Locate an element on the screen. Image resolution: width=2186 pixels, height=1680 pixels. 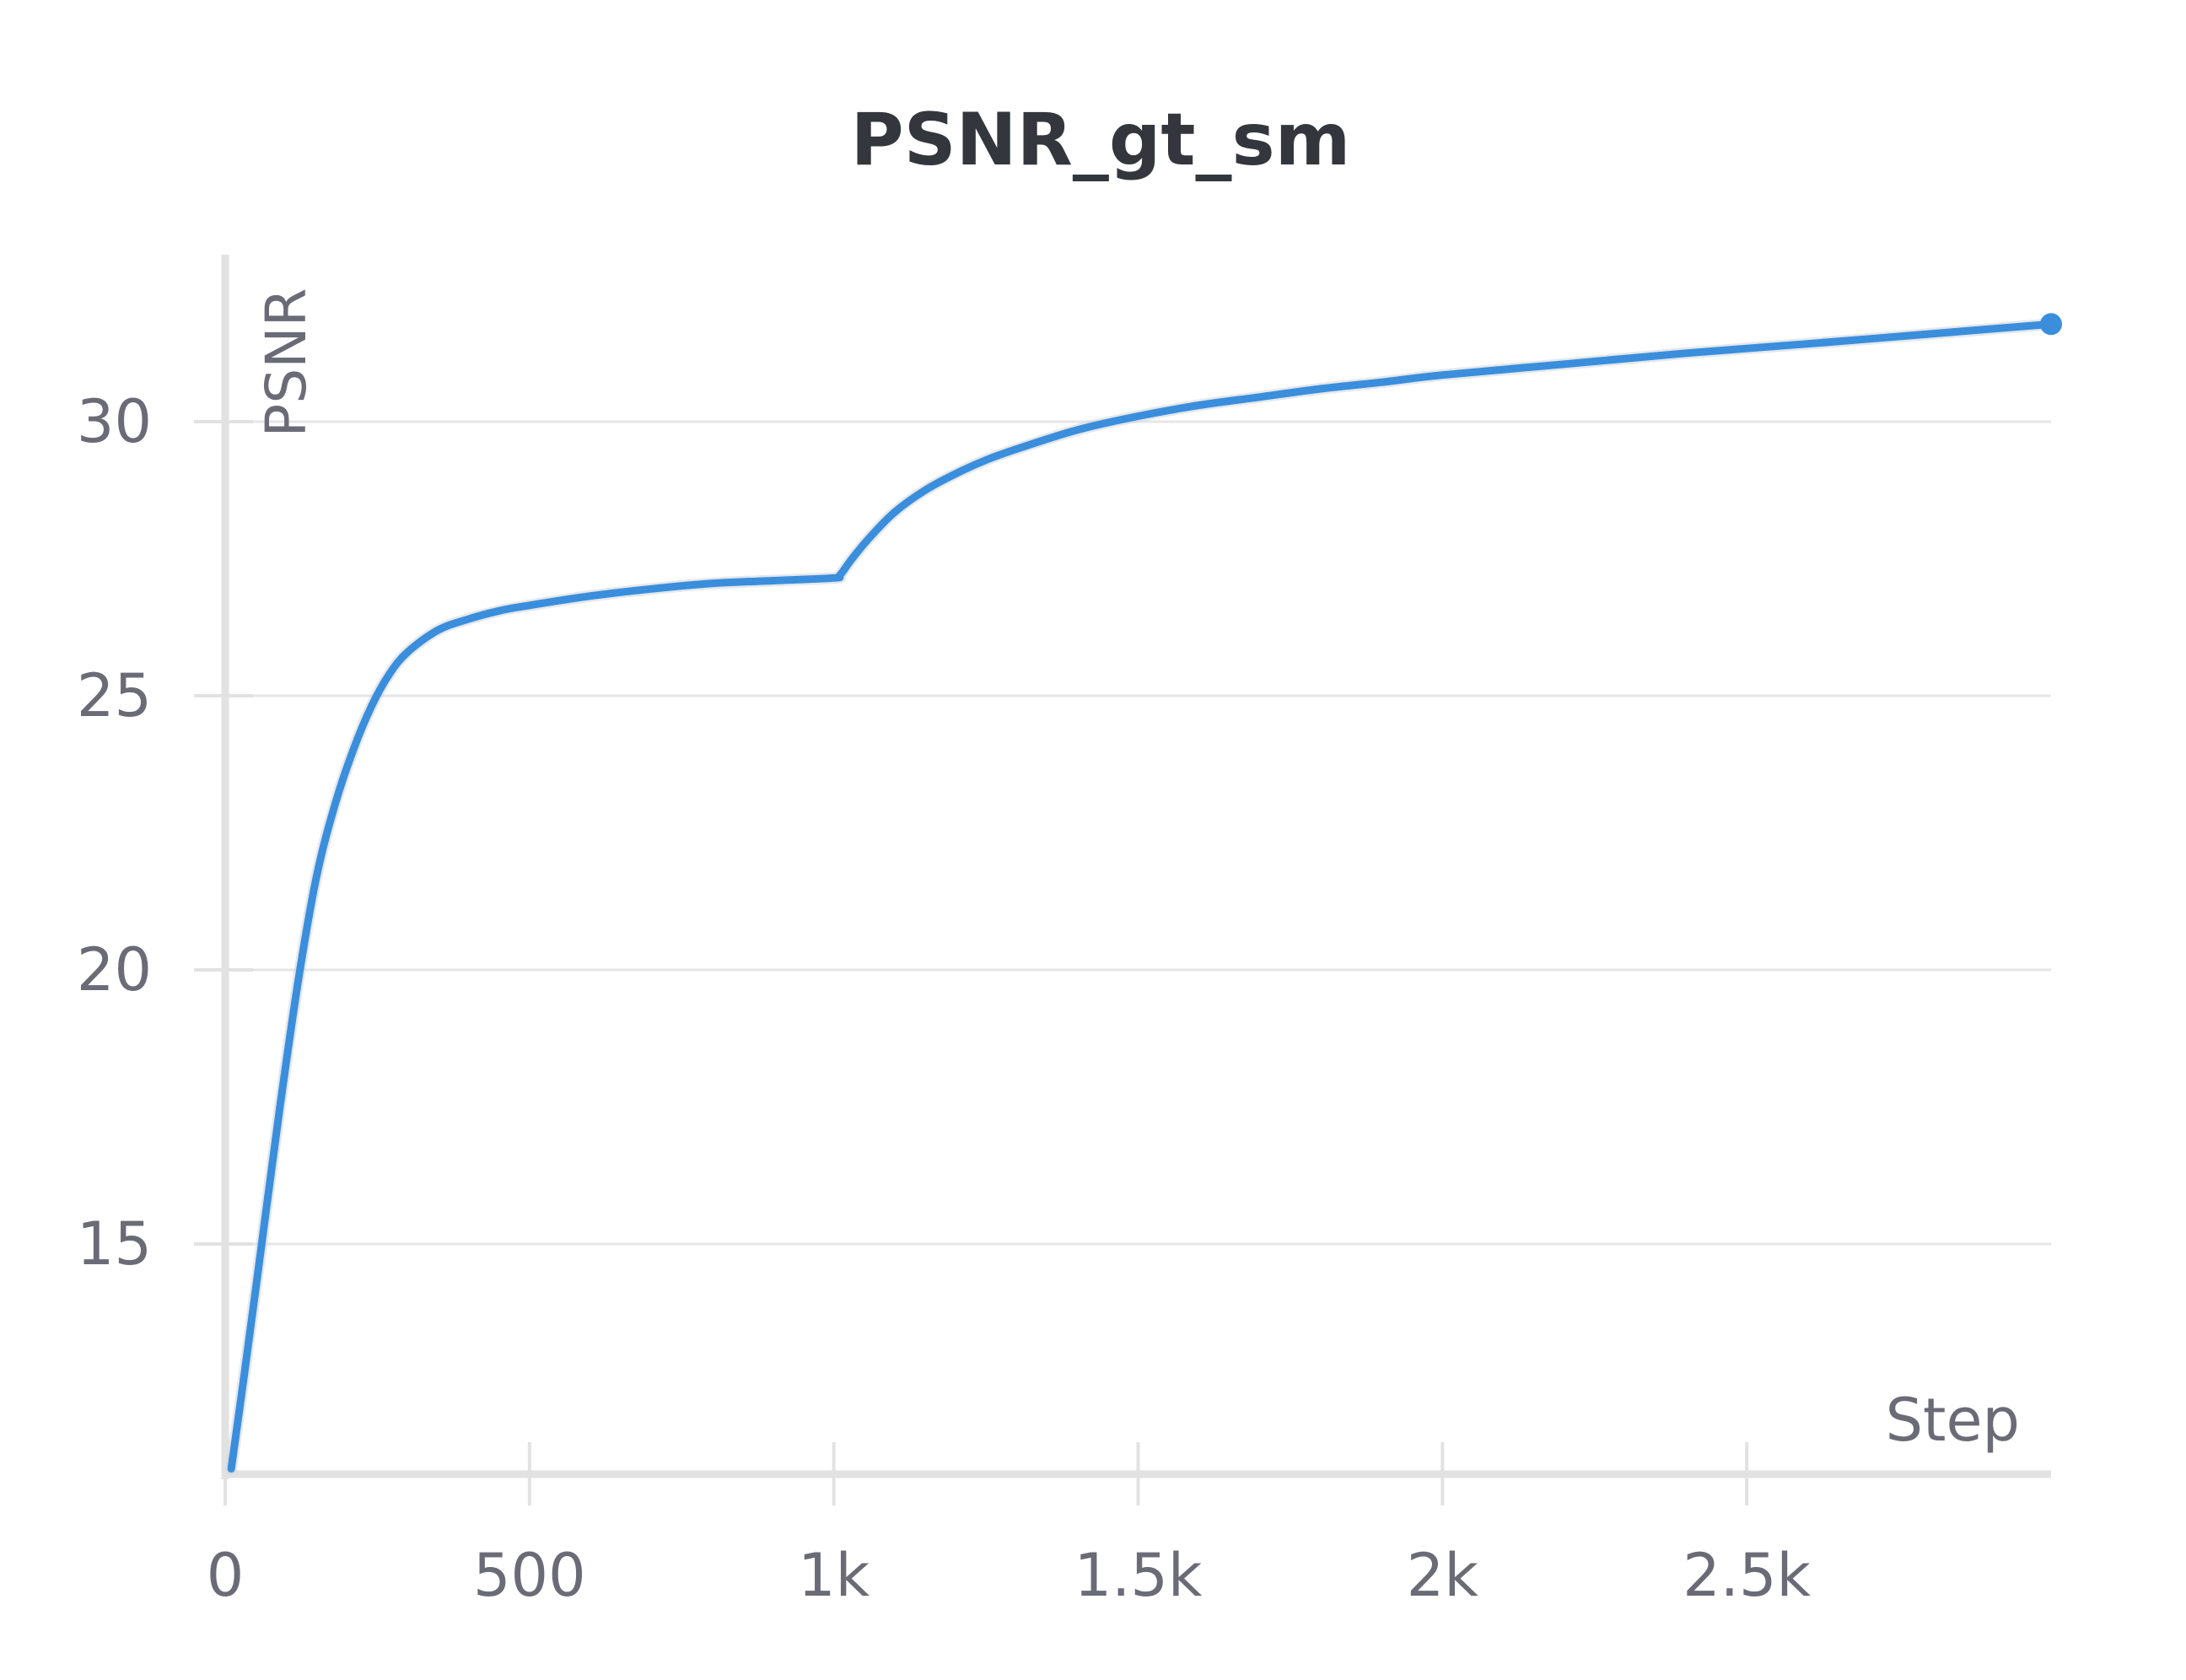
y-tick-label: 30 is located at coordinates (114, 421).